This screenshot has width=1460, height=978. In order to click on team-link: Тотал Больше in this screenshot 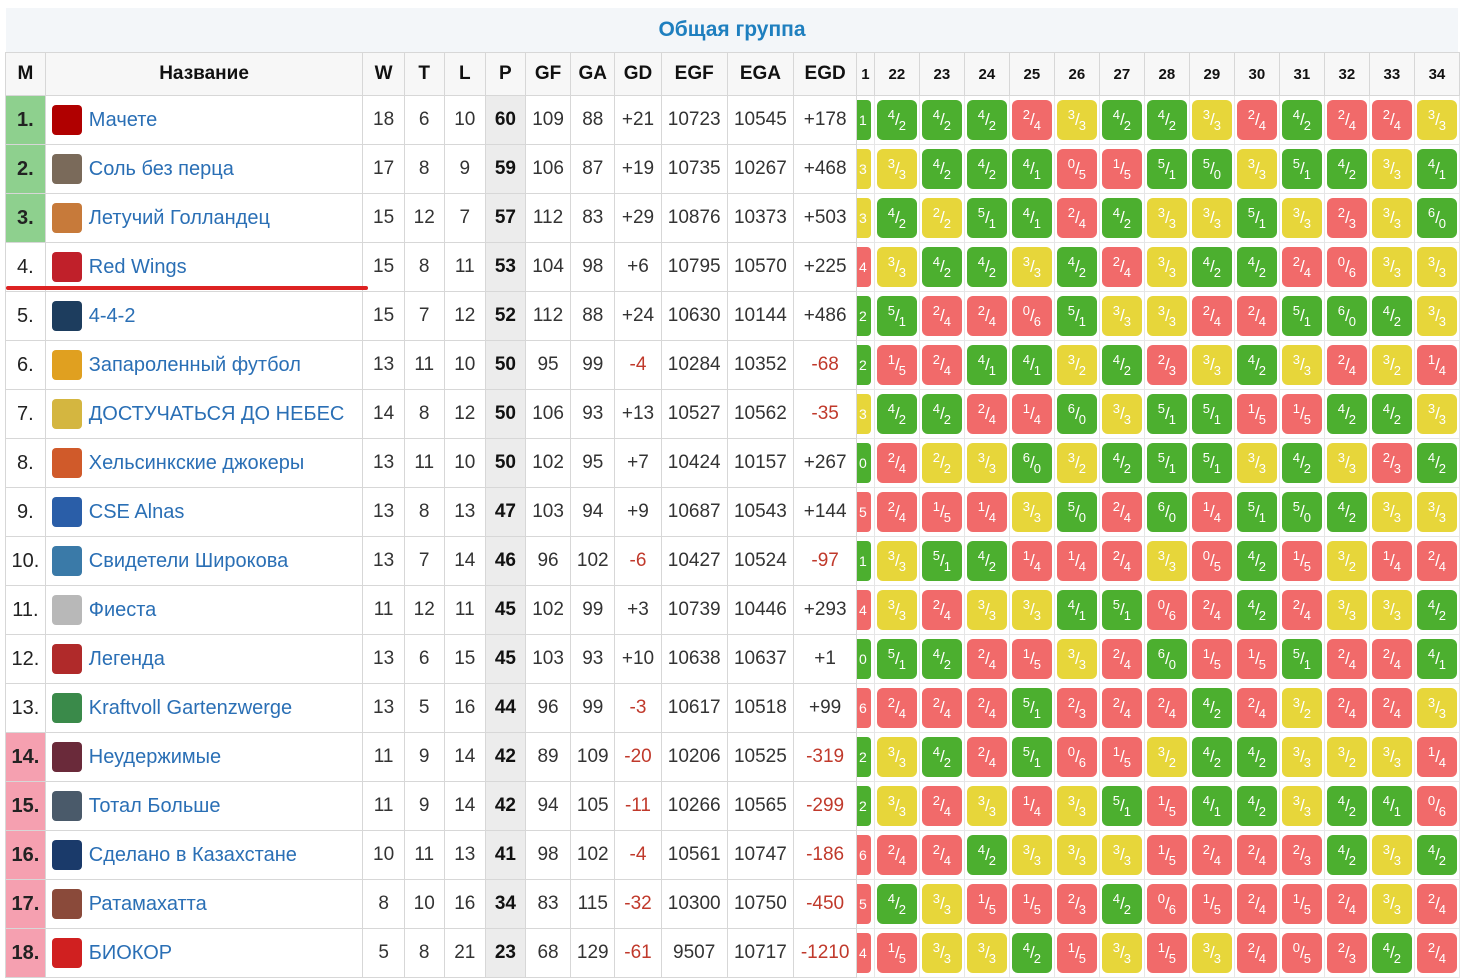, I will do `click(154, 805)`.